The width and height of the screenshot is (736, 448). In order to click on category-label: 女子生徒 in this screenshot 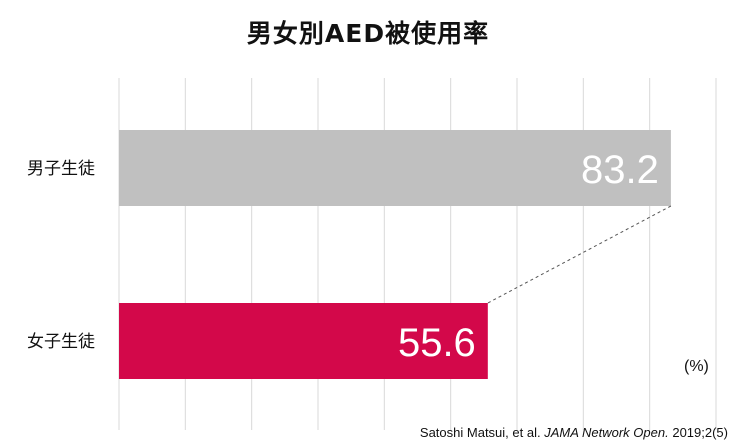, I will do `click(61, 342)`.